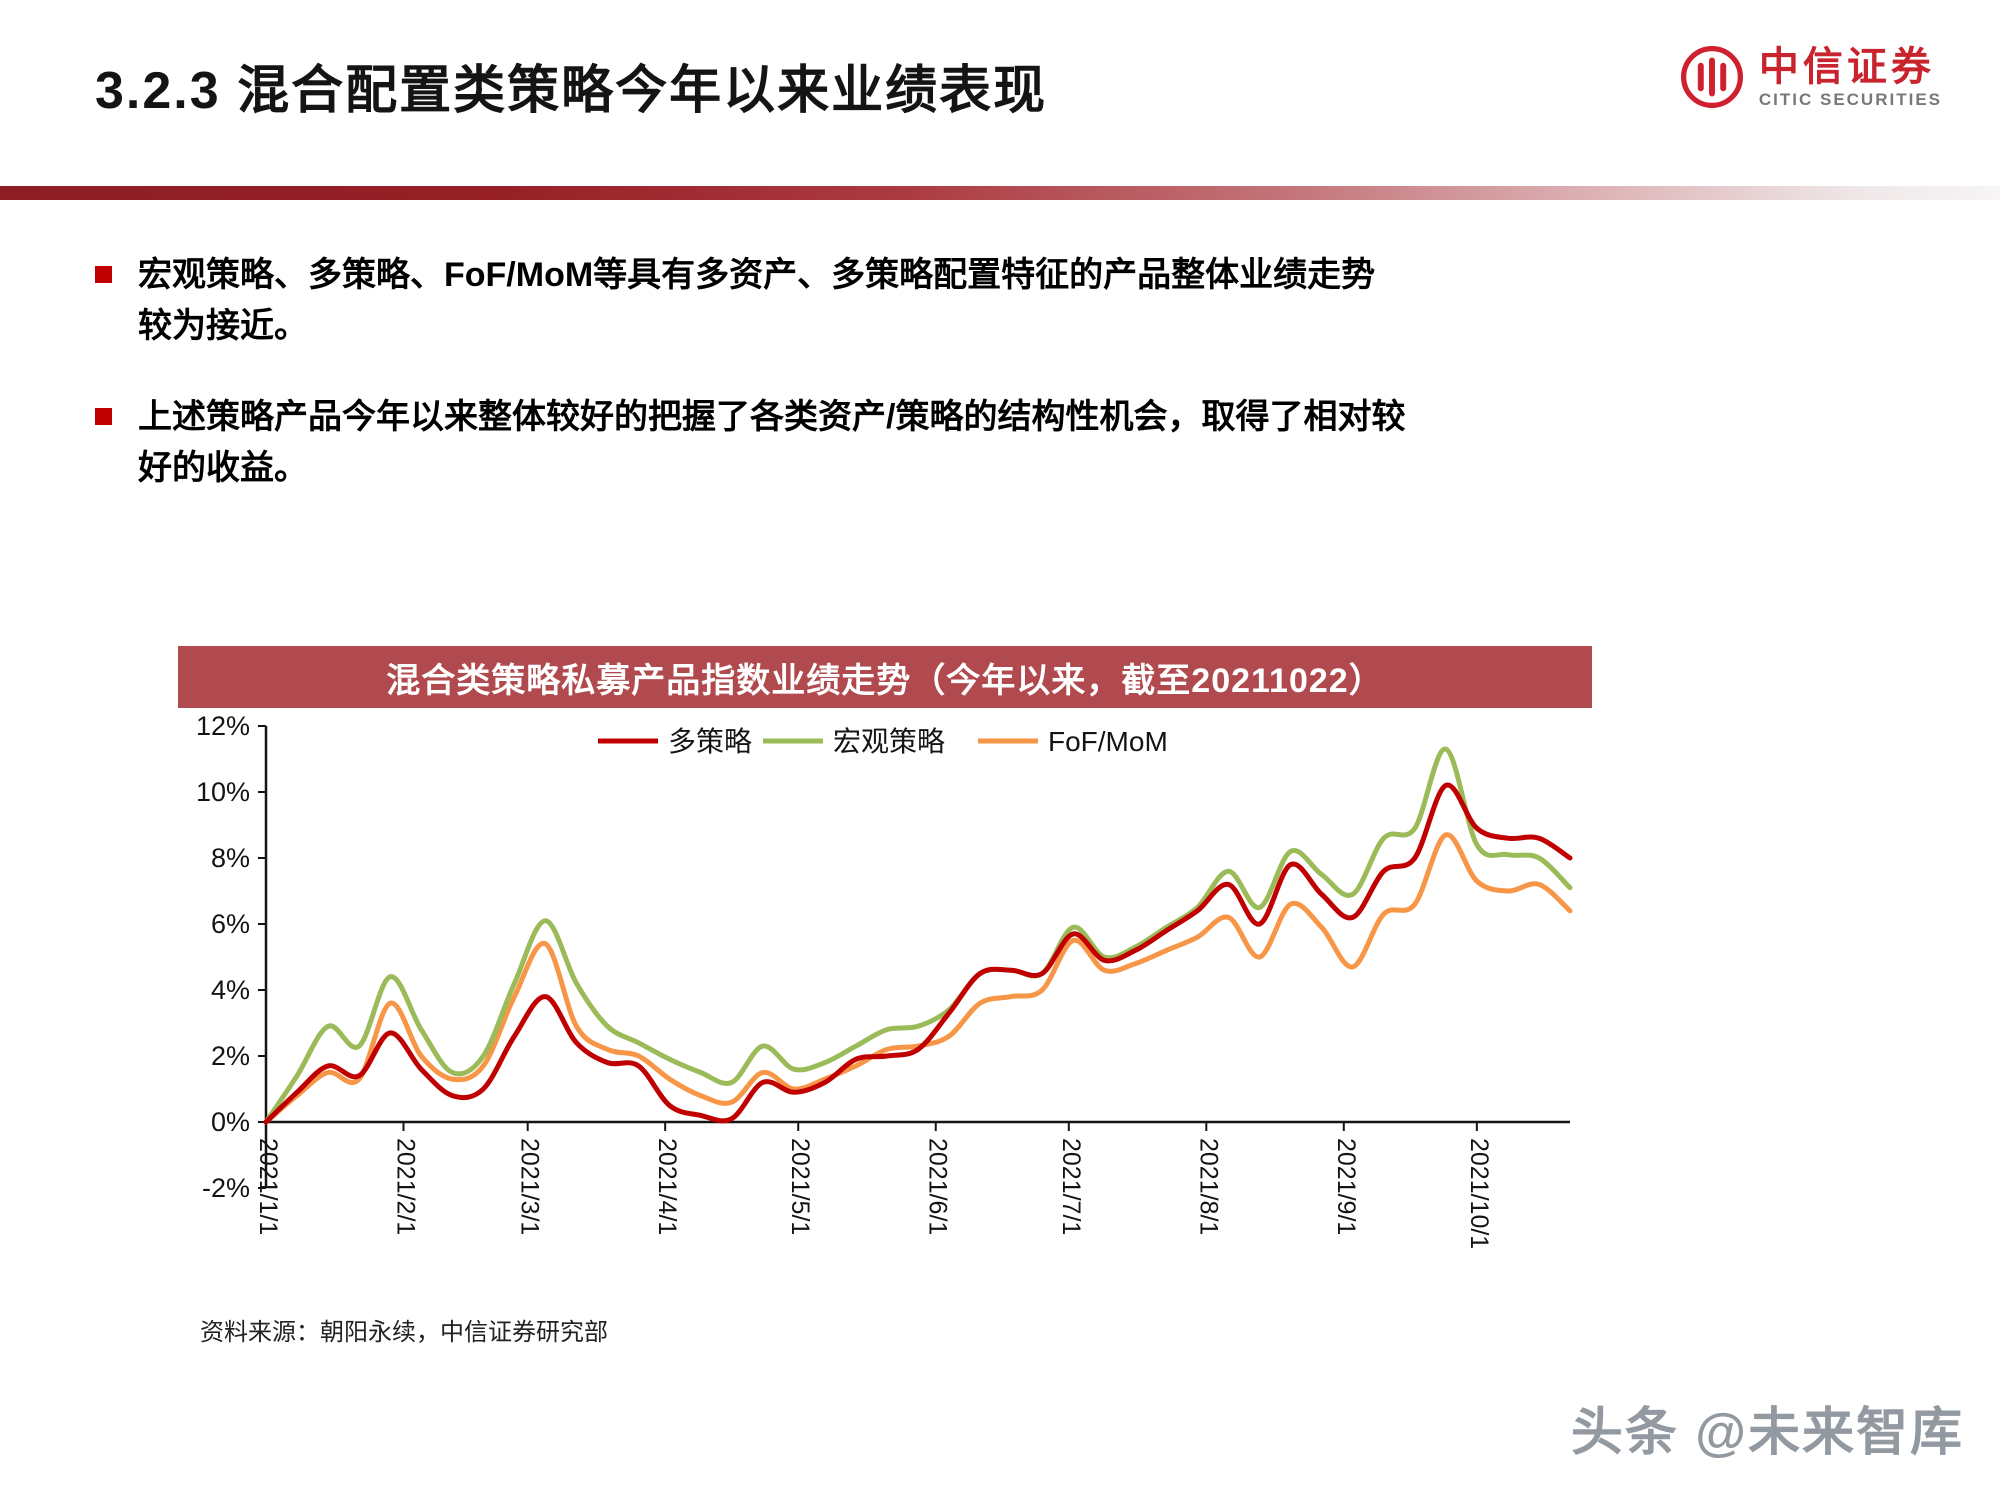 The height and width of the screenshot is (1500, 2000). I want to click on citic-logo-icon, so click(1711, 77).